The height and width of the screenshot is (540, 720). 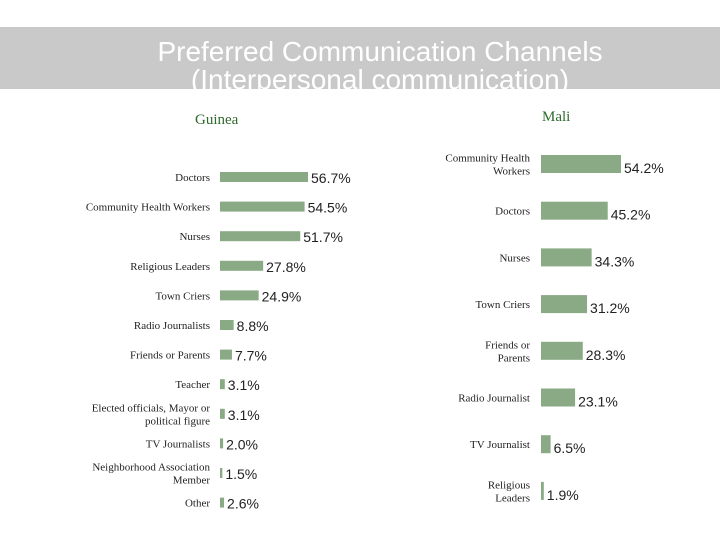 What do you see at coordinates (148, 208) in the screenshot?
I see `guinea-category-label-1: Community Health Workers` at bounding box center [148, 208].